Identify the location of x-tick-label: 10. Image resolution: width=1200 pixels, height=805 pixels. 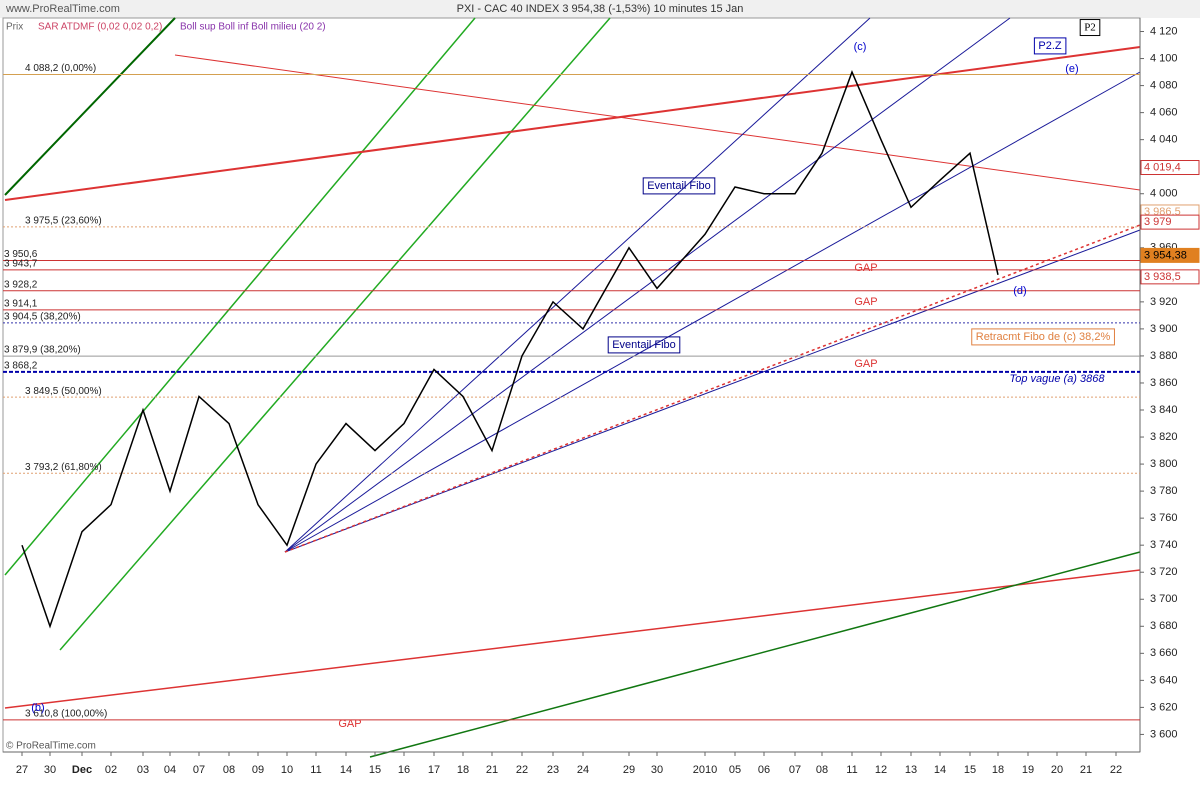
(287, 770).